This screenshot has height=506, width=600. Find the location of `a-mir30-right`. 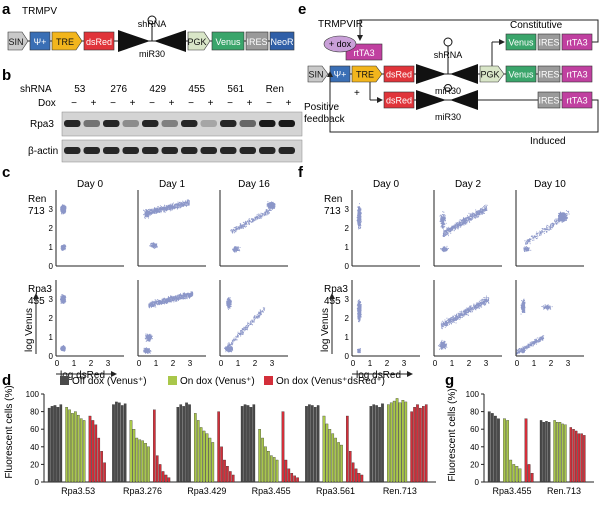

a-mir30-right is located at coordinates (170, 41).